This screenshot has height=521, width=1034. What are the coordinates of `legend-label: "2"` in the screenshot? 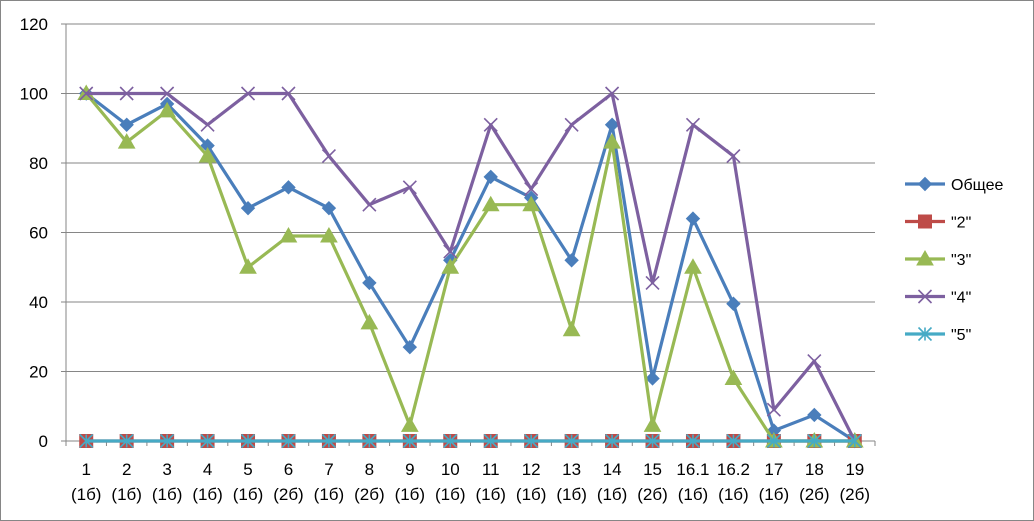 It's located at (961, 223).